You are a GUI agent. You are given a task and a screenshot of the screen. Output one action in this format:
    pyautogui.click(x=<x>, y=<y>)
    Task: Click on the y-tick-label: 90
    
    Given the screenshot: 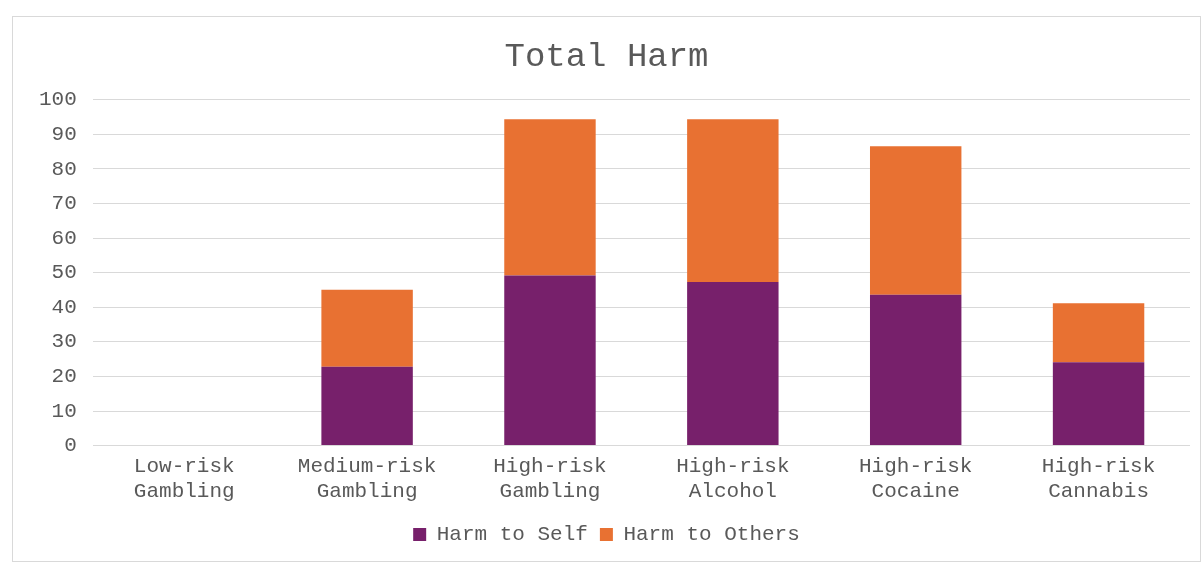 What is the action you would take?
    pyautogui.click(x=64, y=134)
    